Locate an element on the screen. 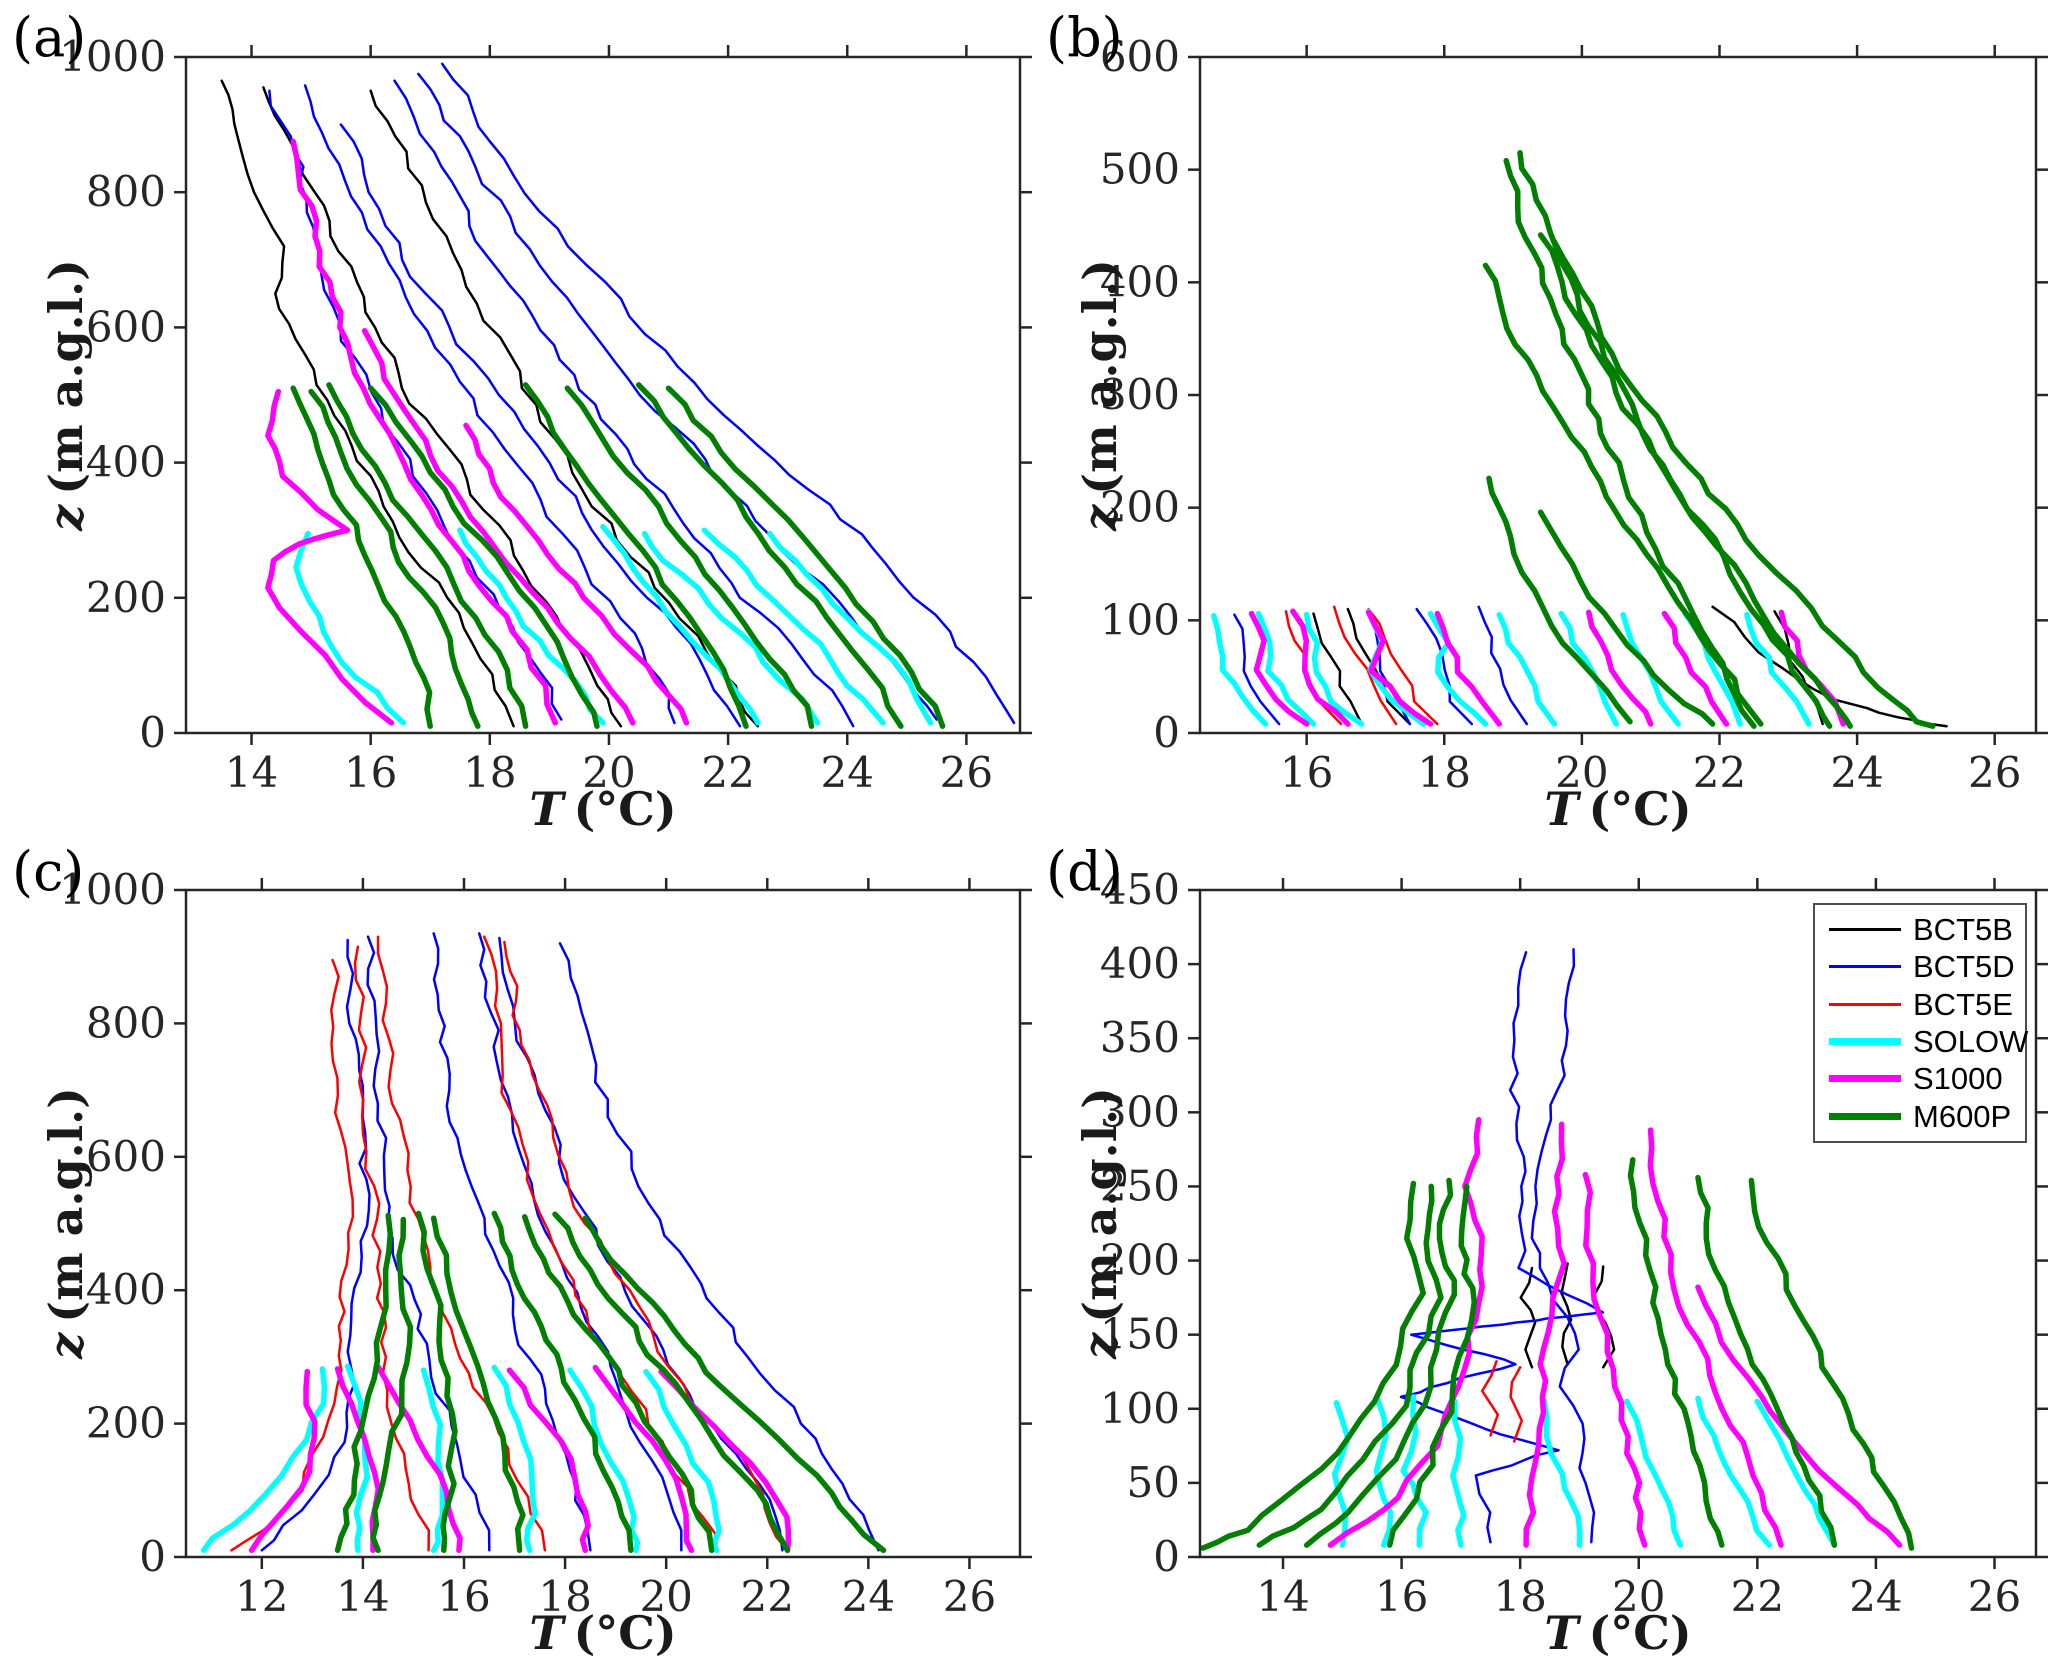  legend-line-sample-solow is located at coordinates (1865, 1042).